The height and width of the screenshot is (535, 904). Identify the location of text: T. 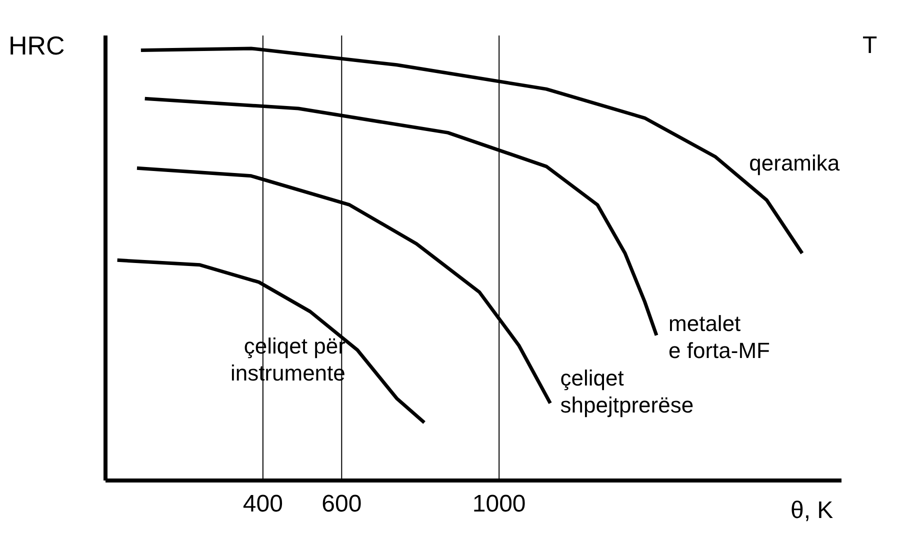
(870, 45).